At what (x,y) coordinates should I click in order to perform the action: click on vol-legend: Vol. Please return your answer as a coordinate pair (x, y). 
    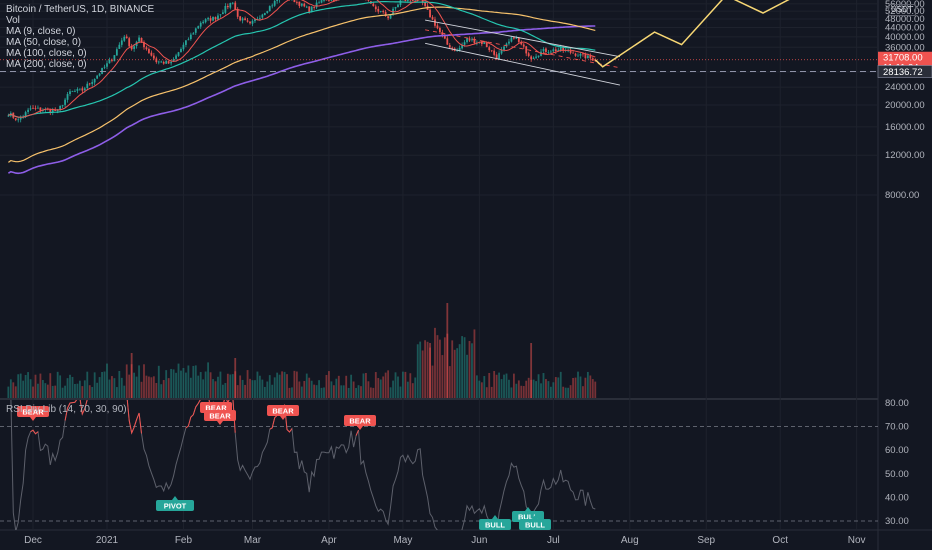
    Looking at the image, I should click on (13, 20).